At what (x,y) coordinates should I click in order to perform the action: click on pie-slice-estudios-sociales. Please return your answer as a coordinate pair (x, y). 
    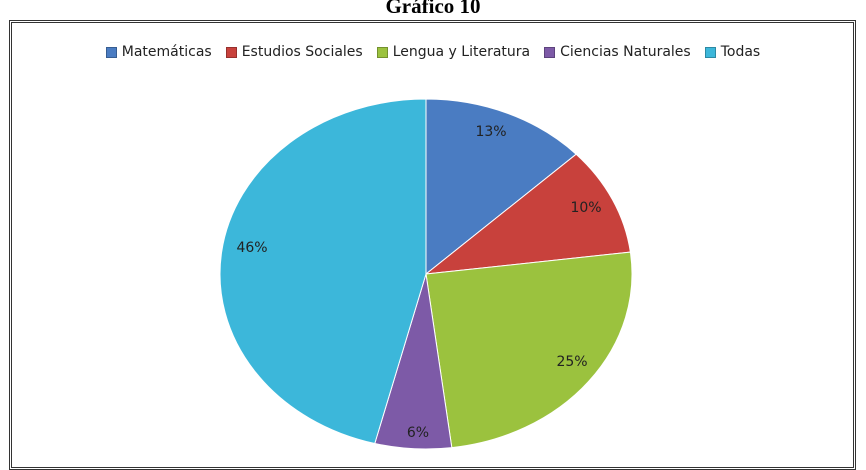
    Looking at the image, I should click on (527, 214).